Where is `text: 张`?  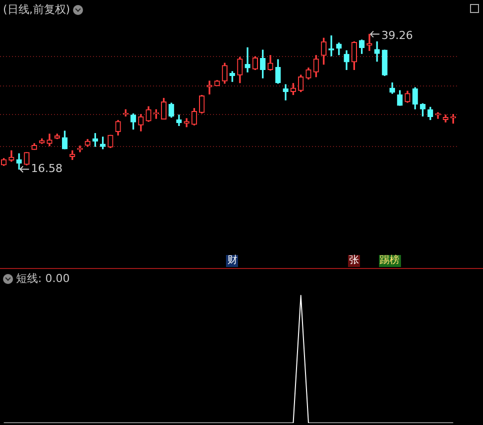
text: 张 is located at coordinates (354, 261).